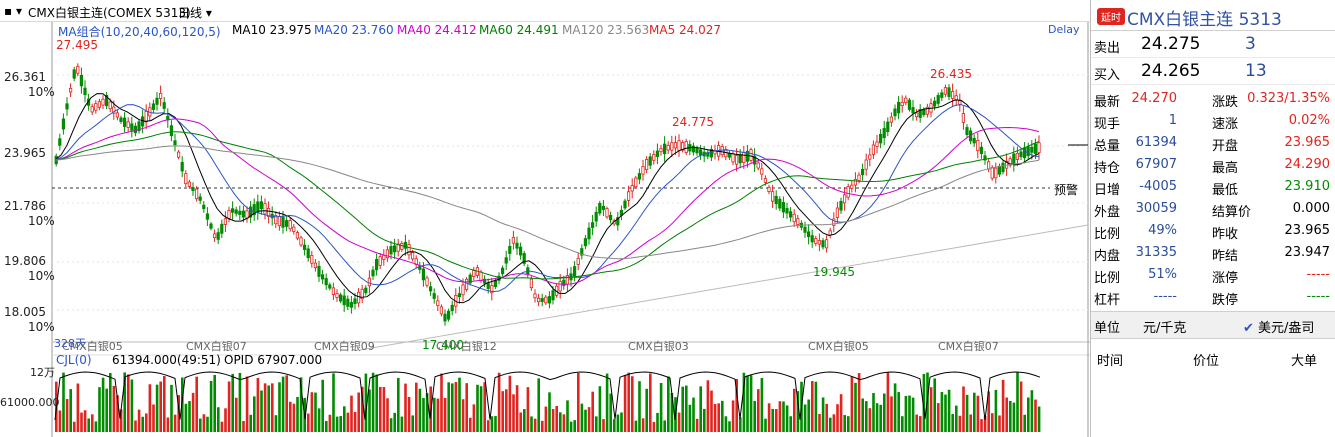  I want to click on period-selector: 日线 ▾, so click(195, 12).